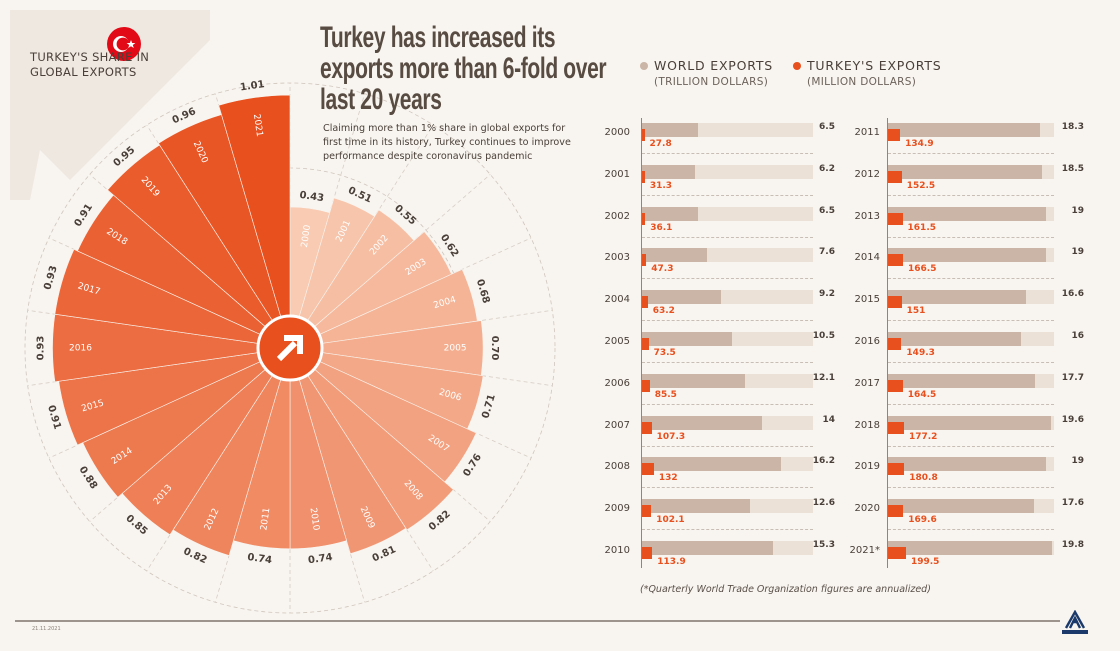 This screenshot has width=1120, height=651. Describe the element at coordinates (314, 519) in the screenshot. I see `wedge-year-label: 2010` at that location.